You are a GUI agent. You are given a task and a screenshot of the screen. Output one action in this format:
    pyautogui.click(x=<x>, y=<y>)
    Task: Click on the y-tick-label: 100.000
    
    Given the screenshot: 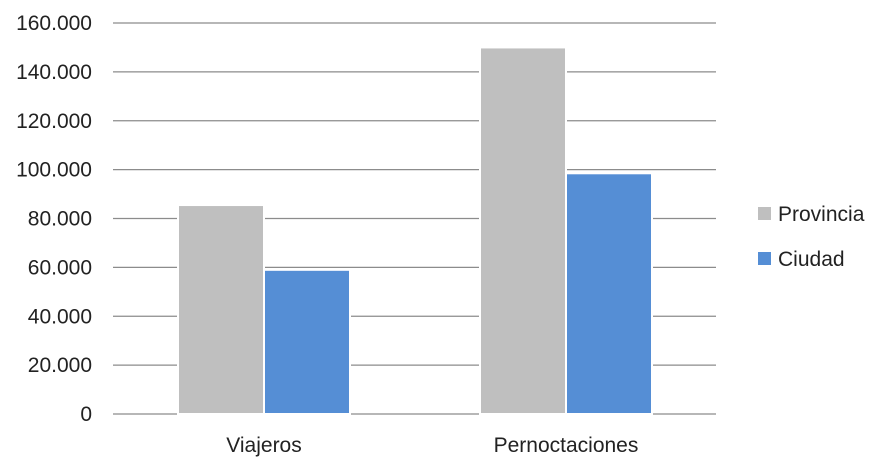 What is the action you would take?
    pyautogui.click(x=54, y=170)
    